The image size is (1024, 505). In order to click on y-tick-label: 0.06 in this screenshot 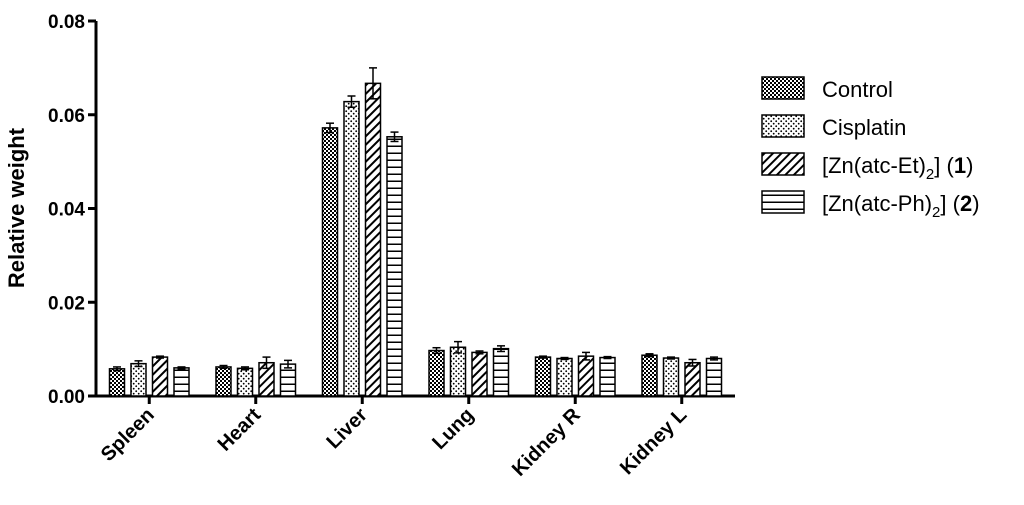, I will do `click(66, 116)`.